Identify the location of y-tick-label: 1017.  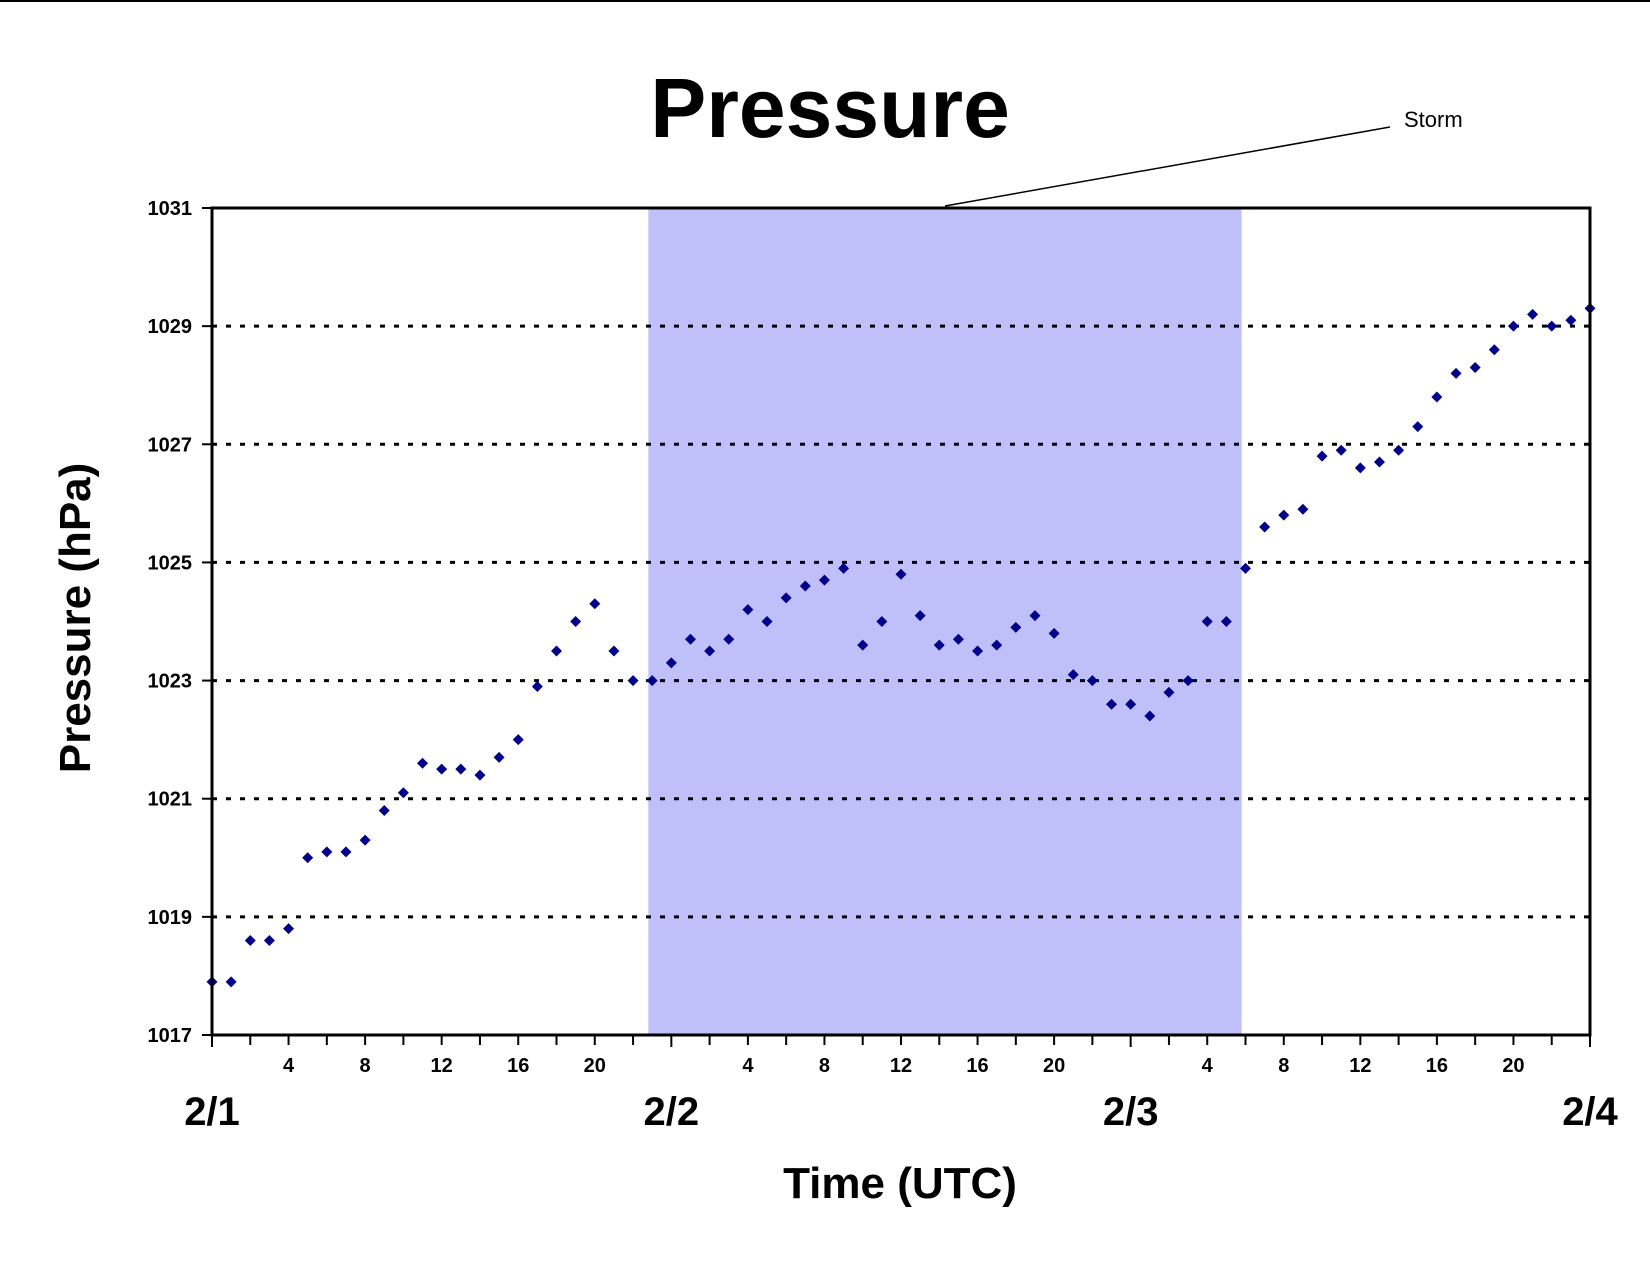
(170, 1036).